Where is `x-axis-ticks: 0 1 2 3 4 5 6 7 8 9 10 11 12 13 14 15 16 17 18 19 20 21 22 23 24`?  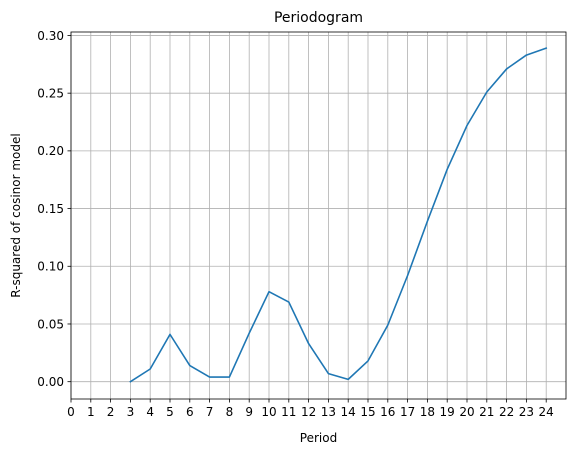
x-axis-ticks: 0 1 2 3 4 5 6 7 8 9 10 11 12 13 14 15 16 17 18 19 20 21 22 23 24 is located at coordinates (310, 409).